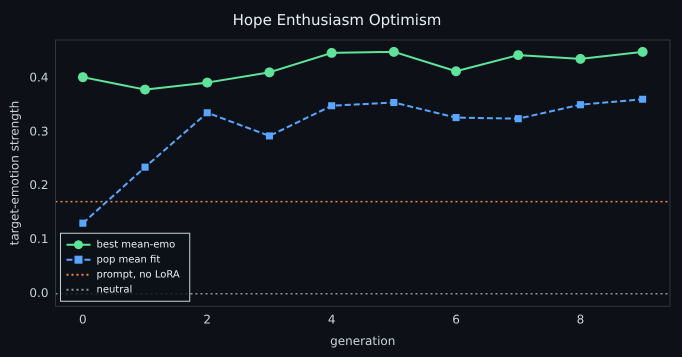  I want to click on ref-line-label: neutral, so click(114, 290).